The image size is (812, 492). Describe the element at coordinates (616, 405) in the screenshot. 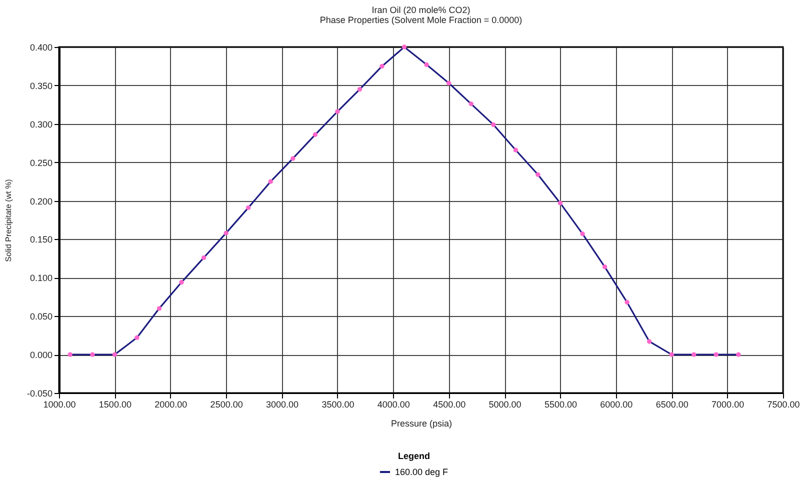

I see `x-tick-label: 6000.00` at that location.